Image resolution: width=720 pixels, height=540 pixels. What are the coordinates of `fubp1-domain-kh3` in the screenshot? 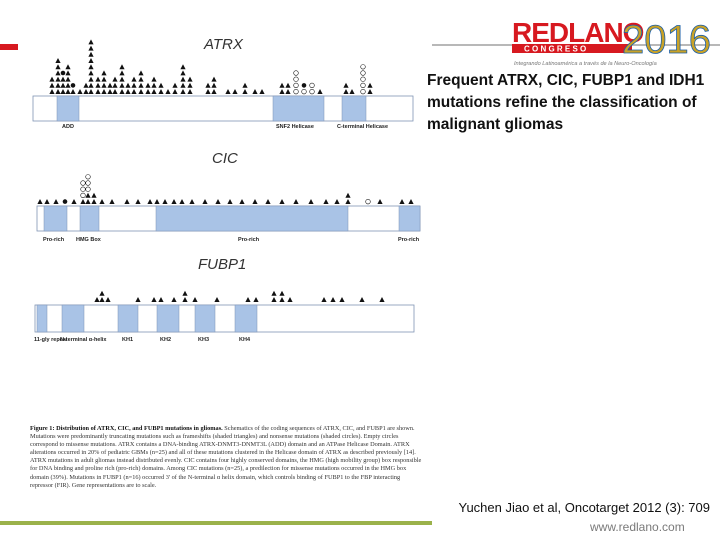 It's located at (205, 318).